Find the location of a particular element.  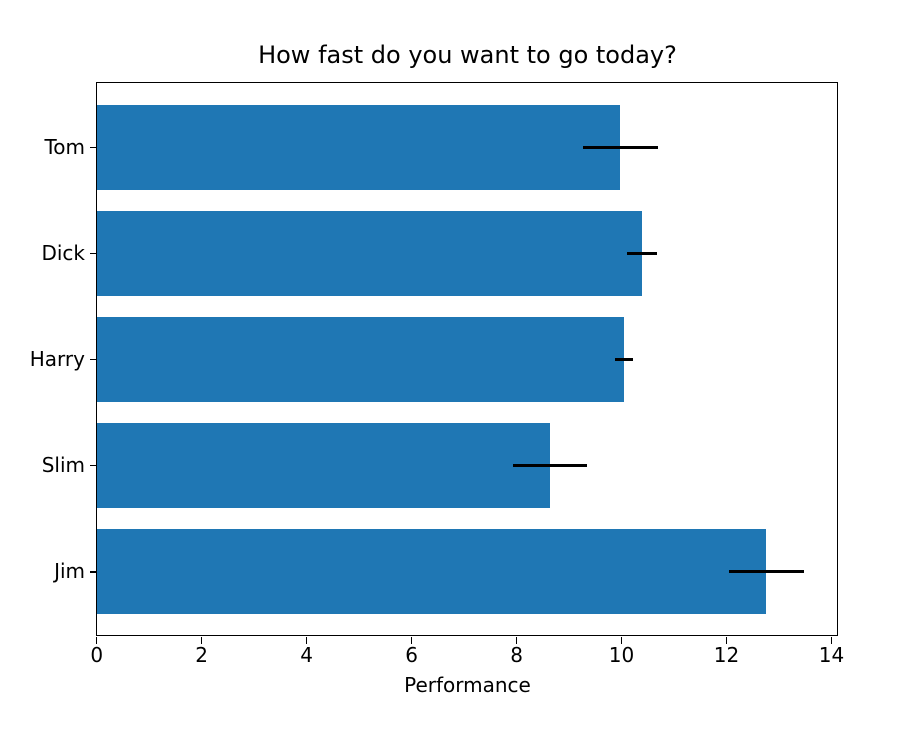

error-bar-slim is located at coordinates (550, 466).